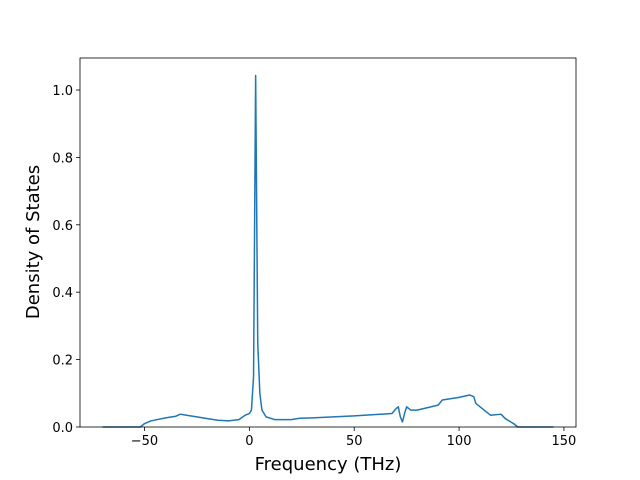  Describe the element at coordinates (328, 464) in the screenshot. I see `x-axis-label: Frequency (THz)` at that location.